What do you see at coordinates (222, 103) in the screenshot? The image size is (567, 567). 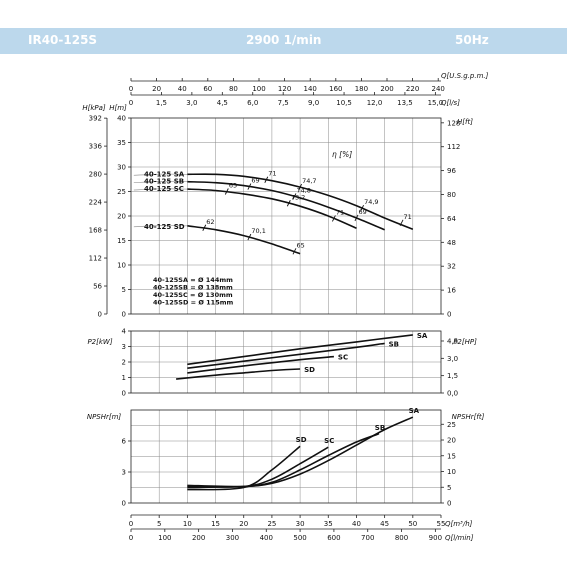 I see `top-ls-tick-label: 4,5` at bounding box center [222, 103].